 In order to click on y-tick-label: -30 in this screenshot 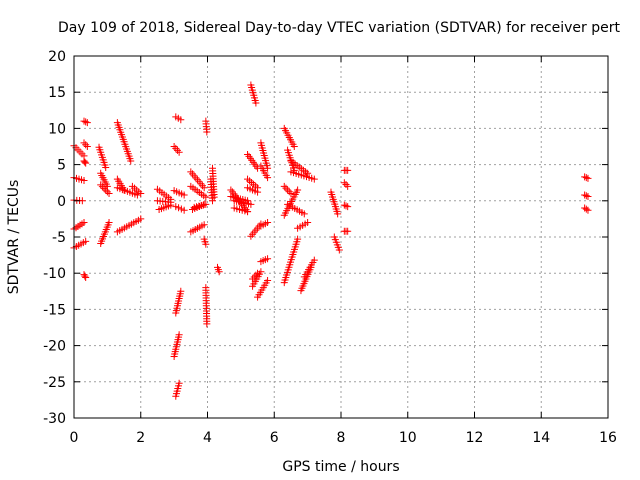, I will do `click(54, 419)`.